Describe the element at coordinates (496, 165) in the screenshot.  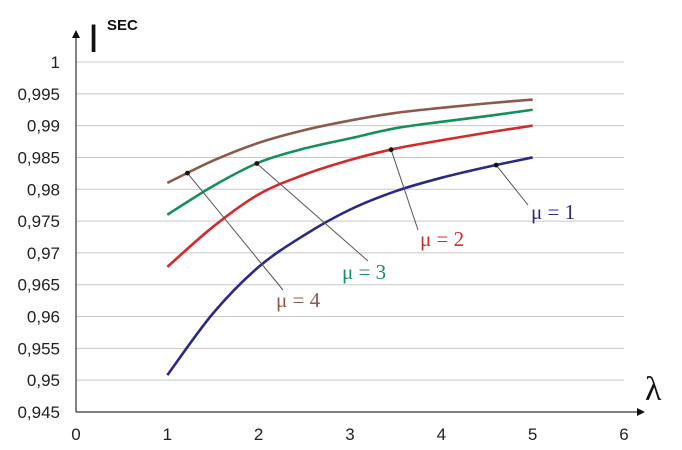
I see `annotation-point-mu1` at that location.